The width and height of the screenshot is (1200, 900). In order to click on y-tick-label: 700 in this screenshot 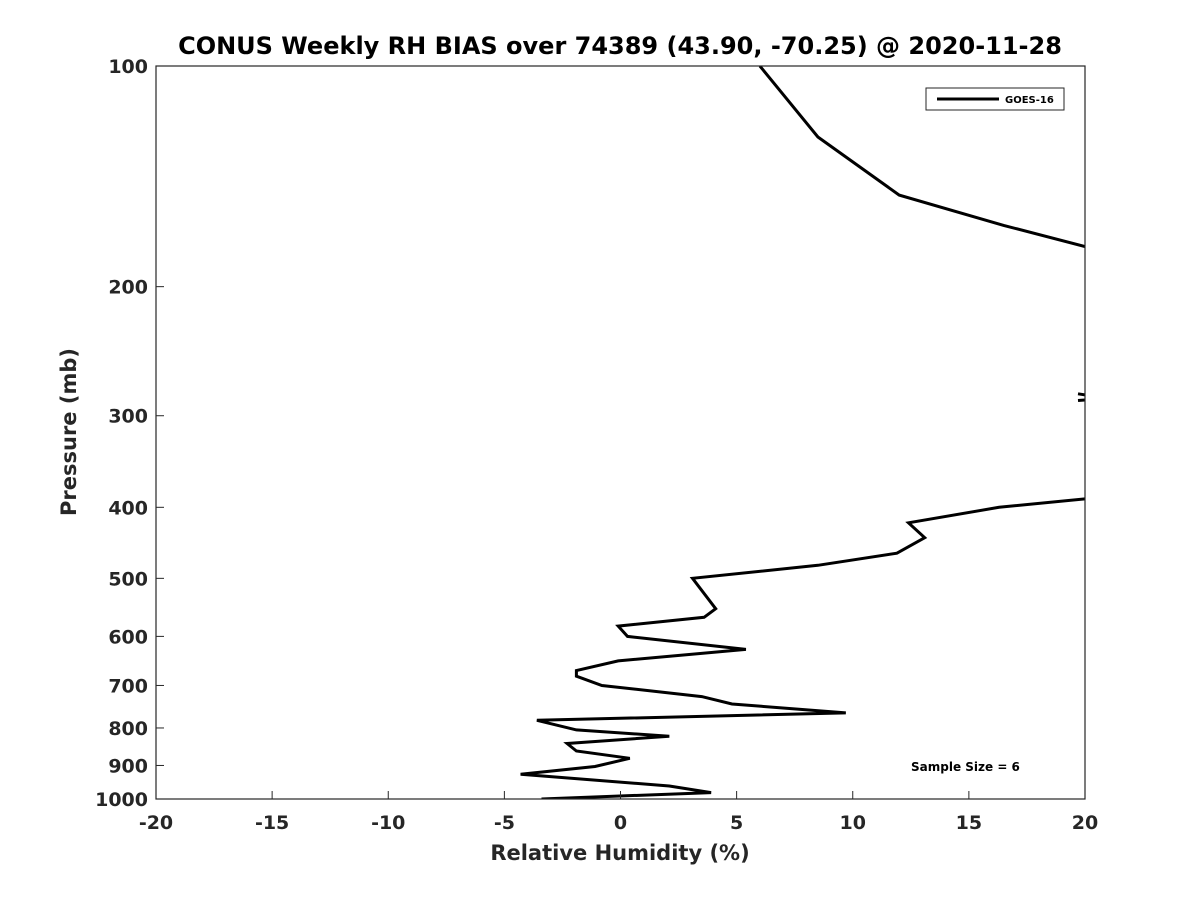, I will do `click(128, 686)`.